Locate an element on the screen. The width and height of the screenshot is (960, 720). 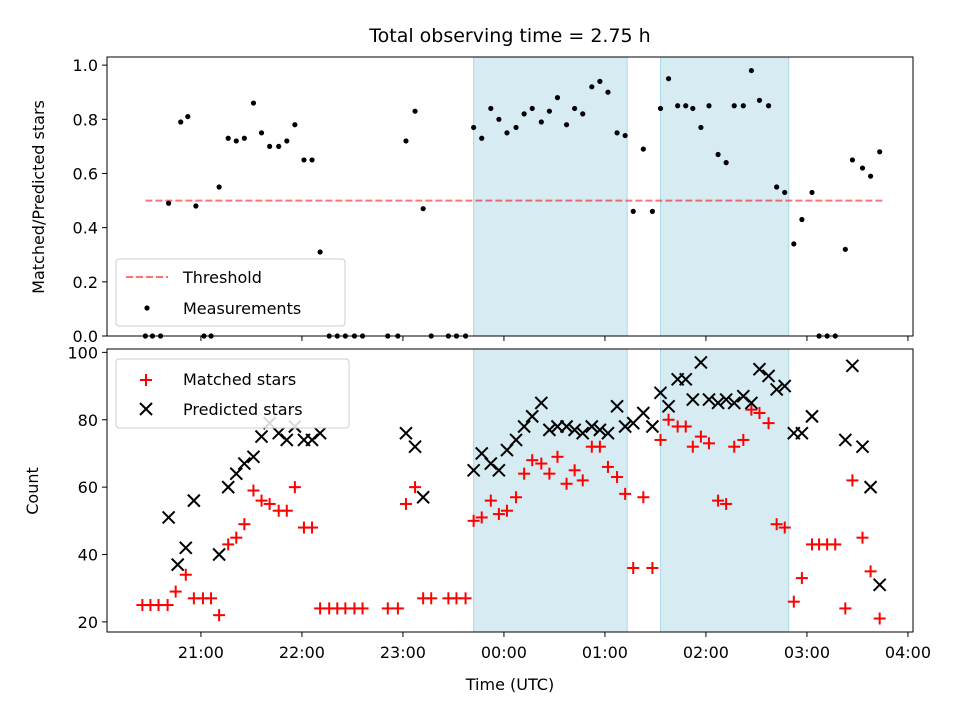
x-tick-label: 00:00 is located at coordinates (504, 652).